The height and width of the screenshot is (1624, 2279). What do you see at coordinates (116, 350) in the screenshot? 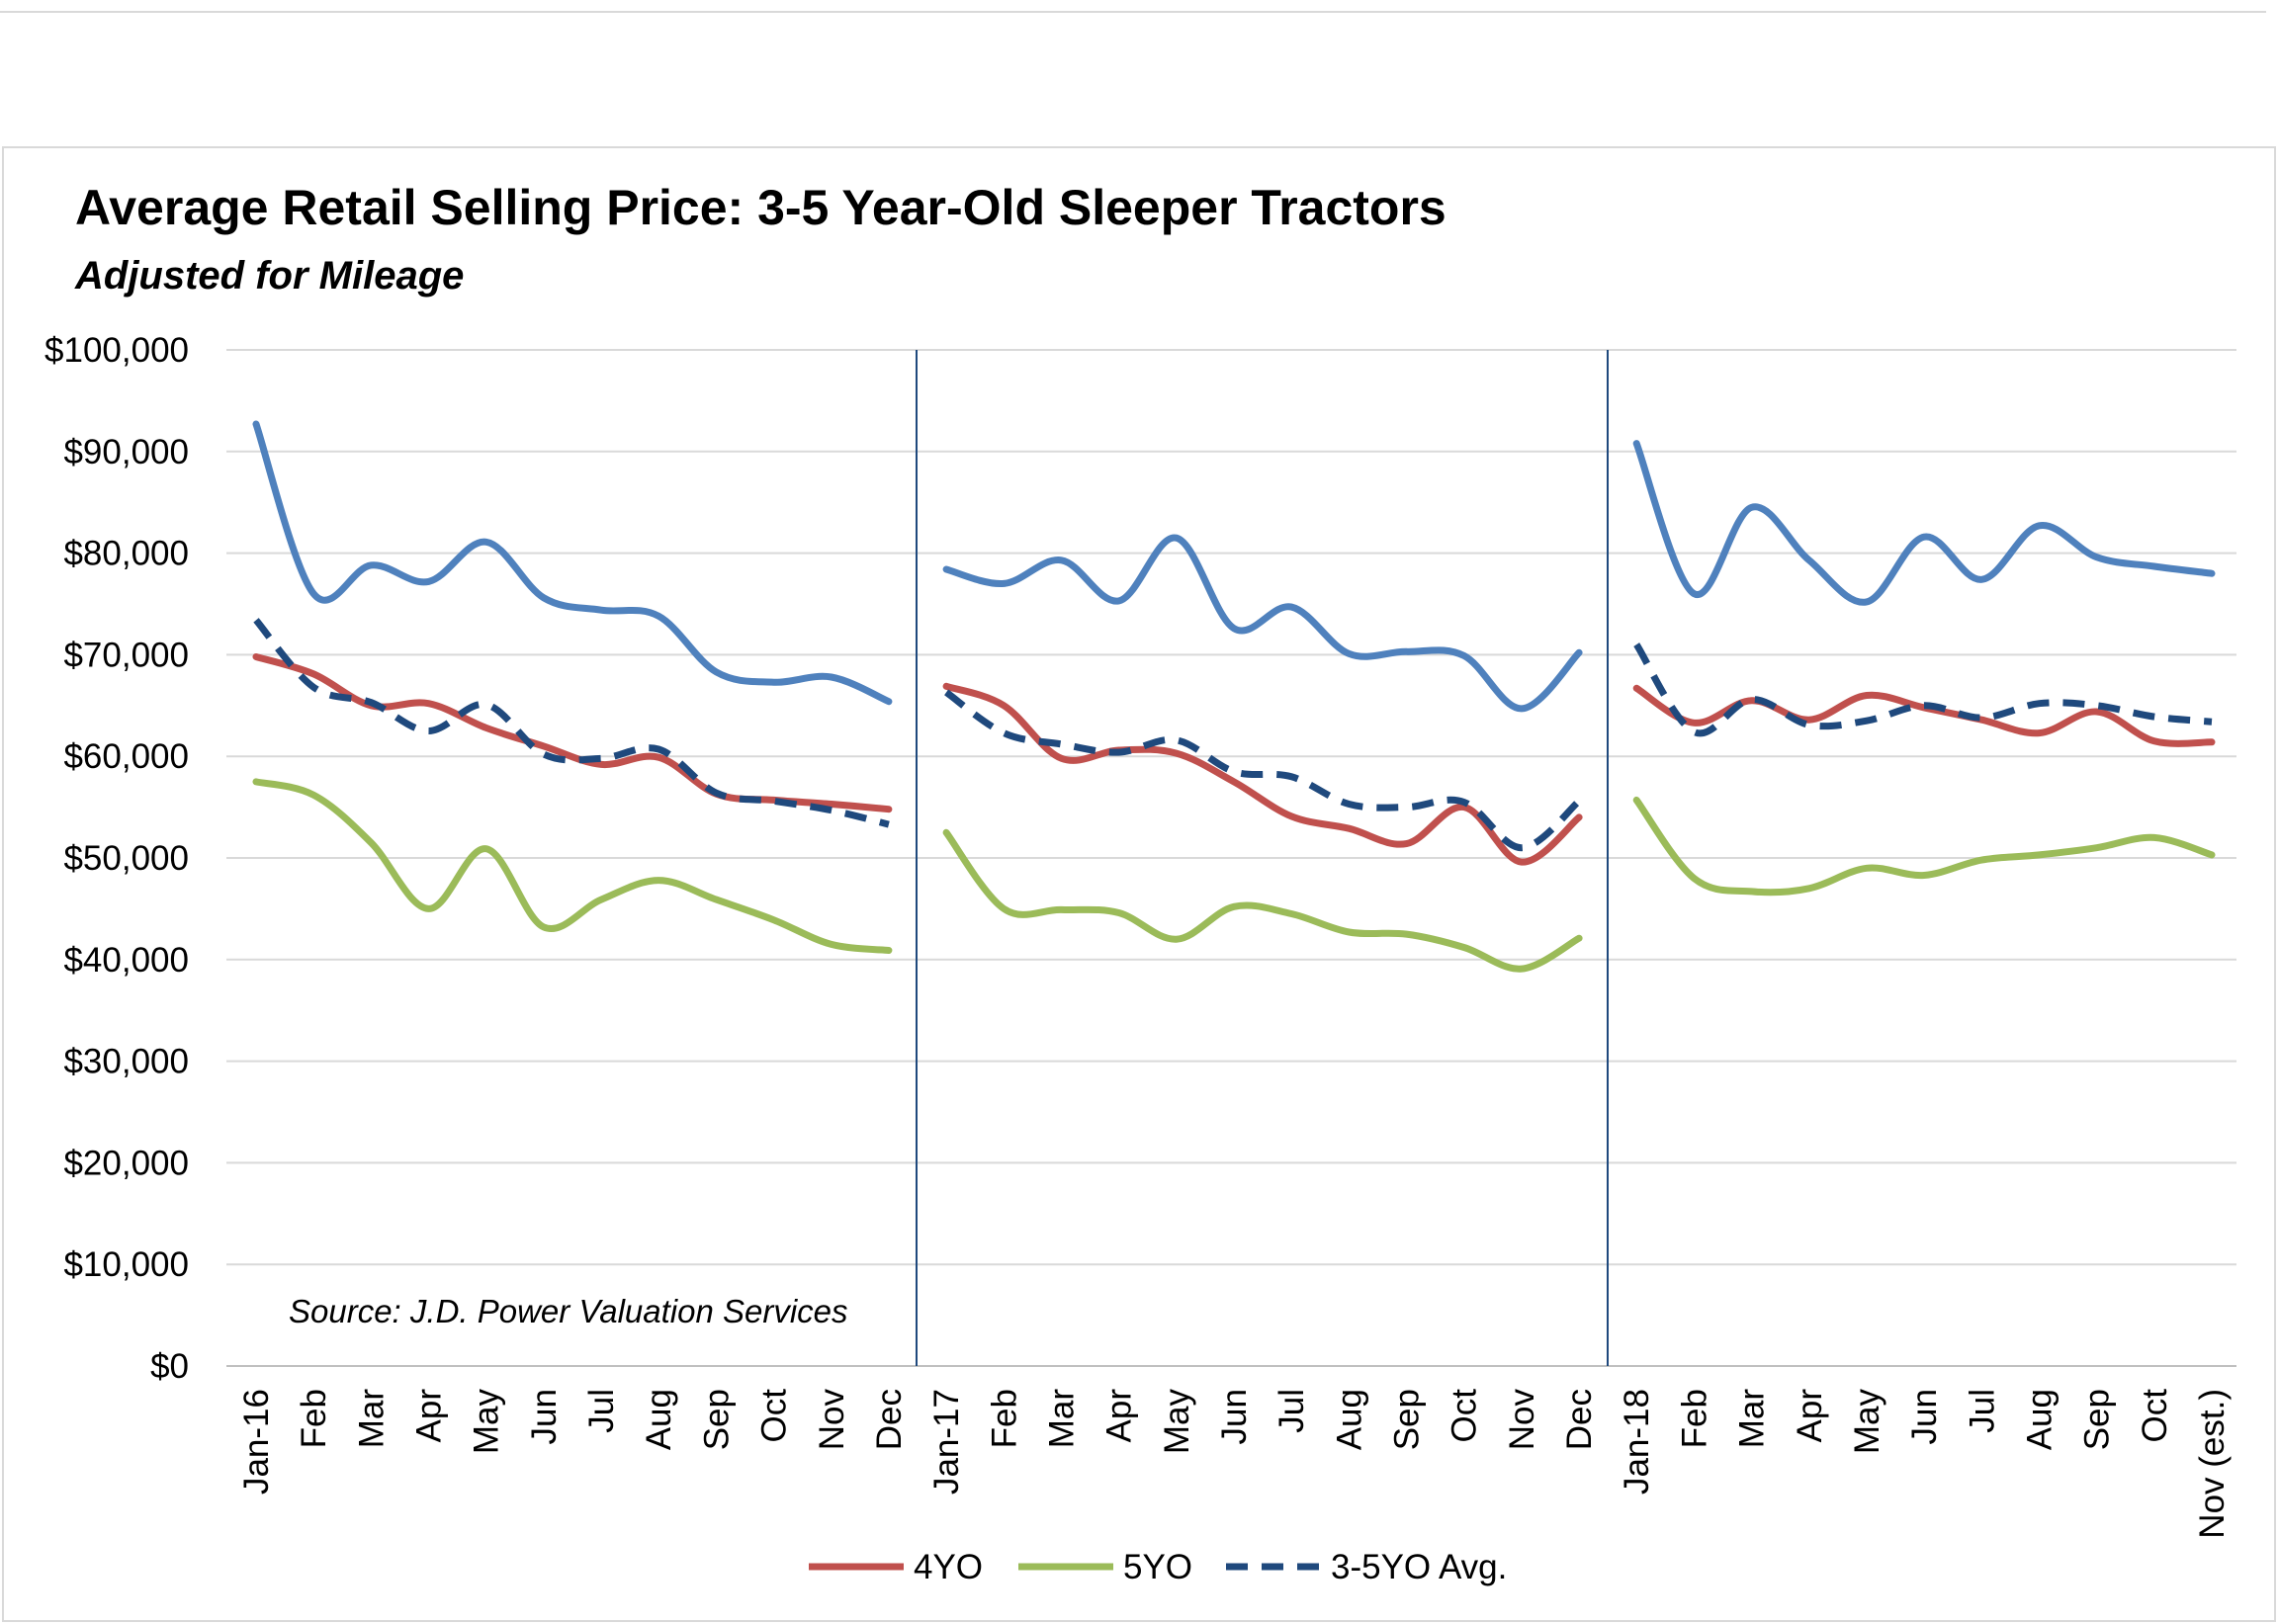
I see `y-tick-label: $100,000` at bounding box center [116, 350].